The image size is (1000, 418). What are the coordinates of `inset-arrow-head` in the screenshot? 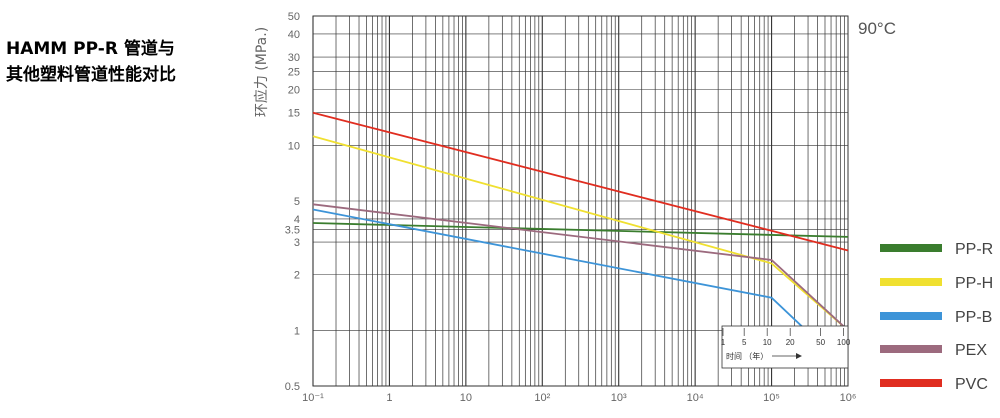 It's located at (799, 356).